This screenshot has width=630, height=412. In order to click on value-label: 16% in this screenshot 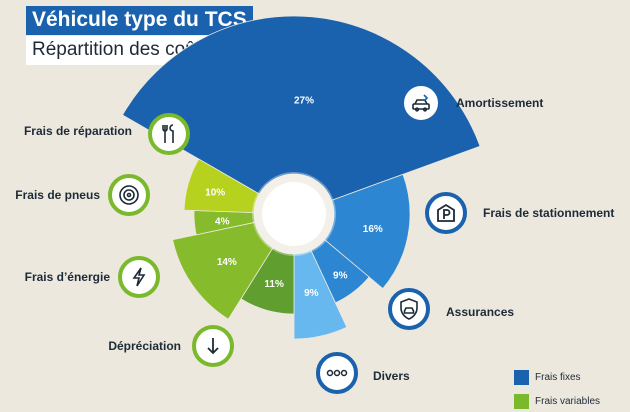, I will do `click(373, 229)`.